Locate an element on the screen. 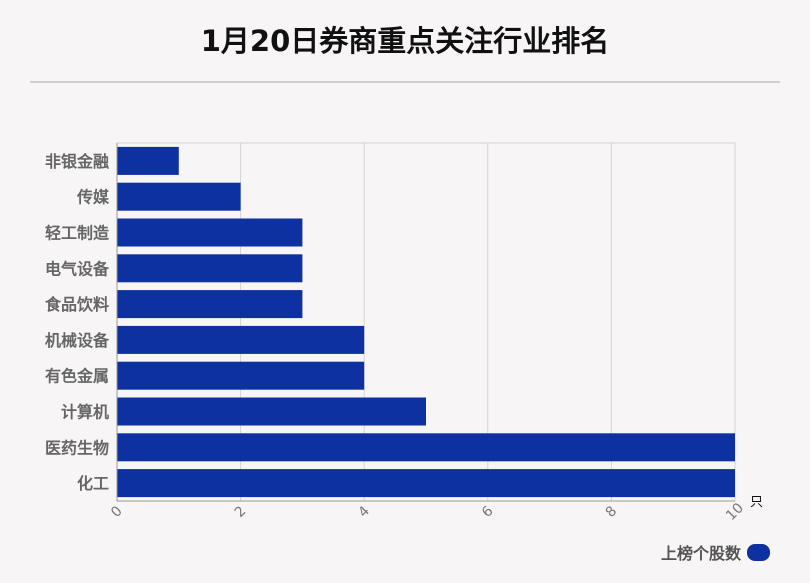 Image resolution: width=810 pixels, height=583 pixels. x-tick-label: 8 is located at coordinates (612, 512).